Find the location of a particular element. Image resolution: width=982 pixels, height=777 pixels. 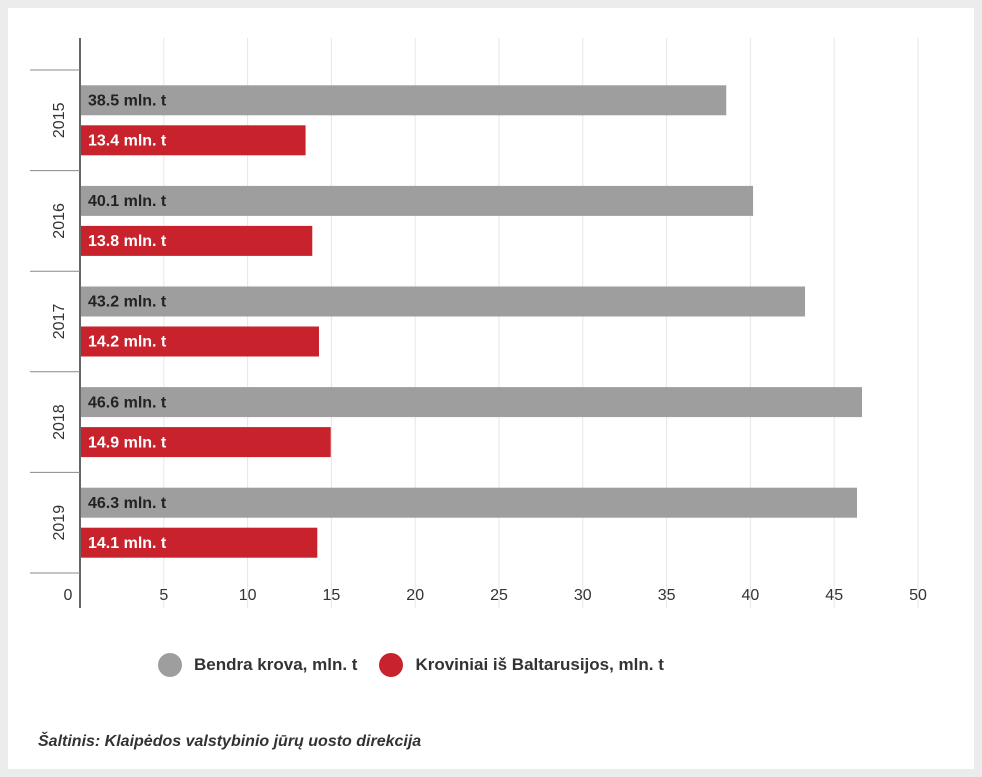

data-label: 43.2 mln. t is located at coordinates (127, 302).